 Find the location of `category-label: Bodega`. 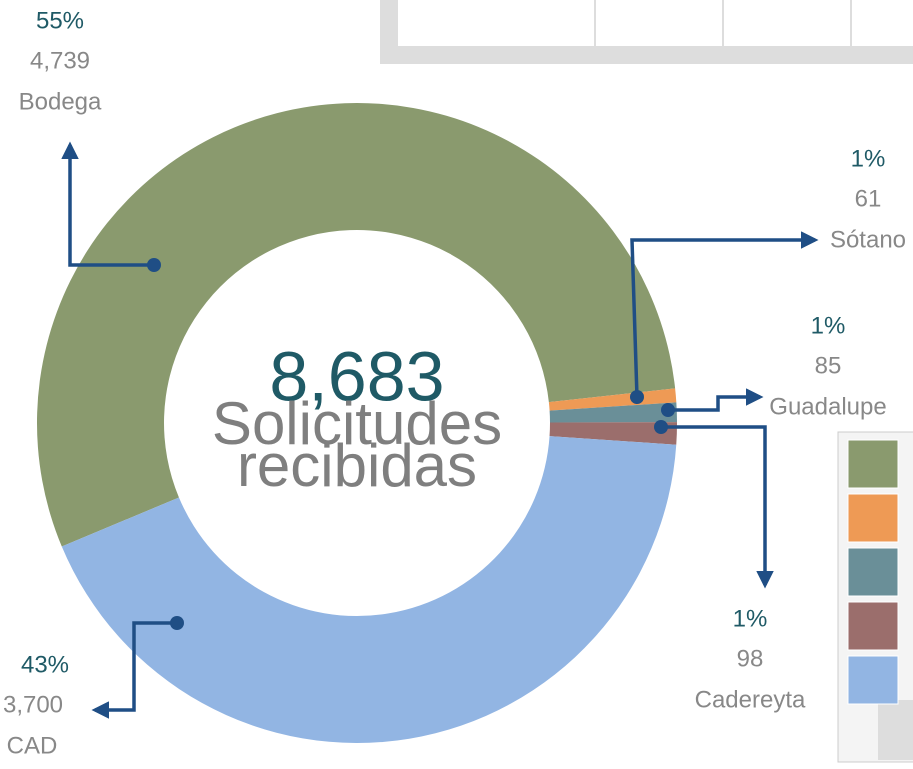

category-label: Bodega is located at coordinates (60, 101).